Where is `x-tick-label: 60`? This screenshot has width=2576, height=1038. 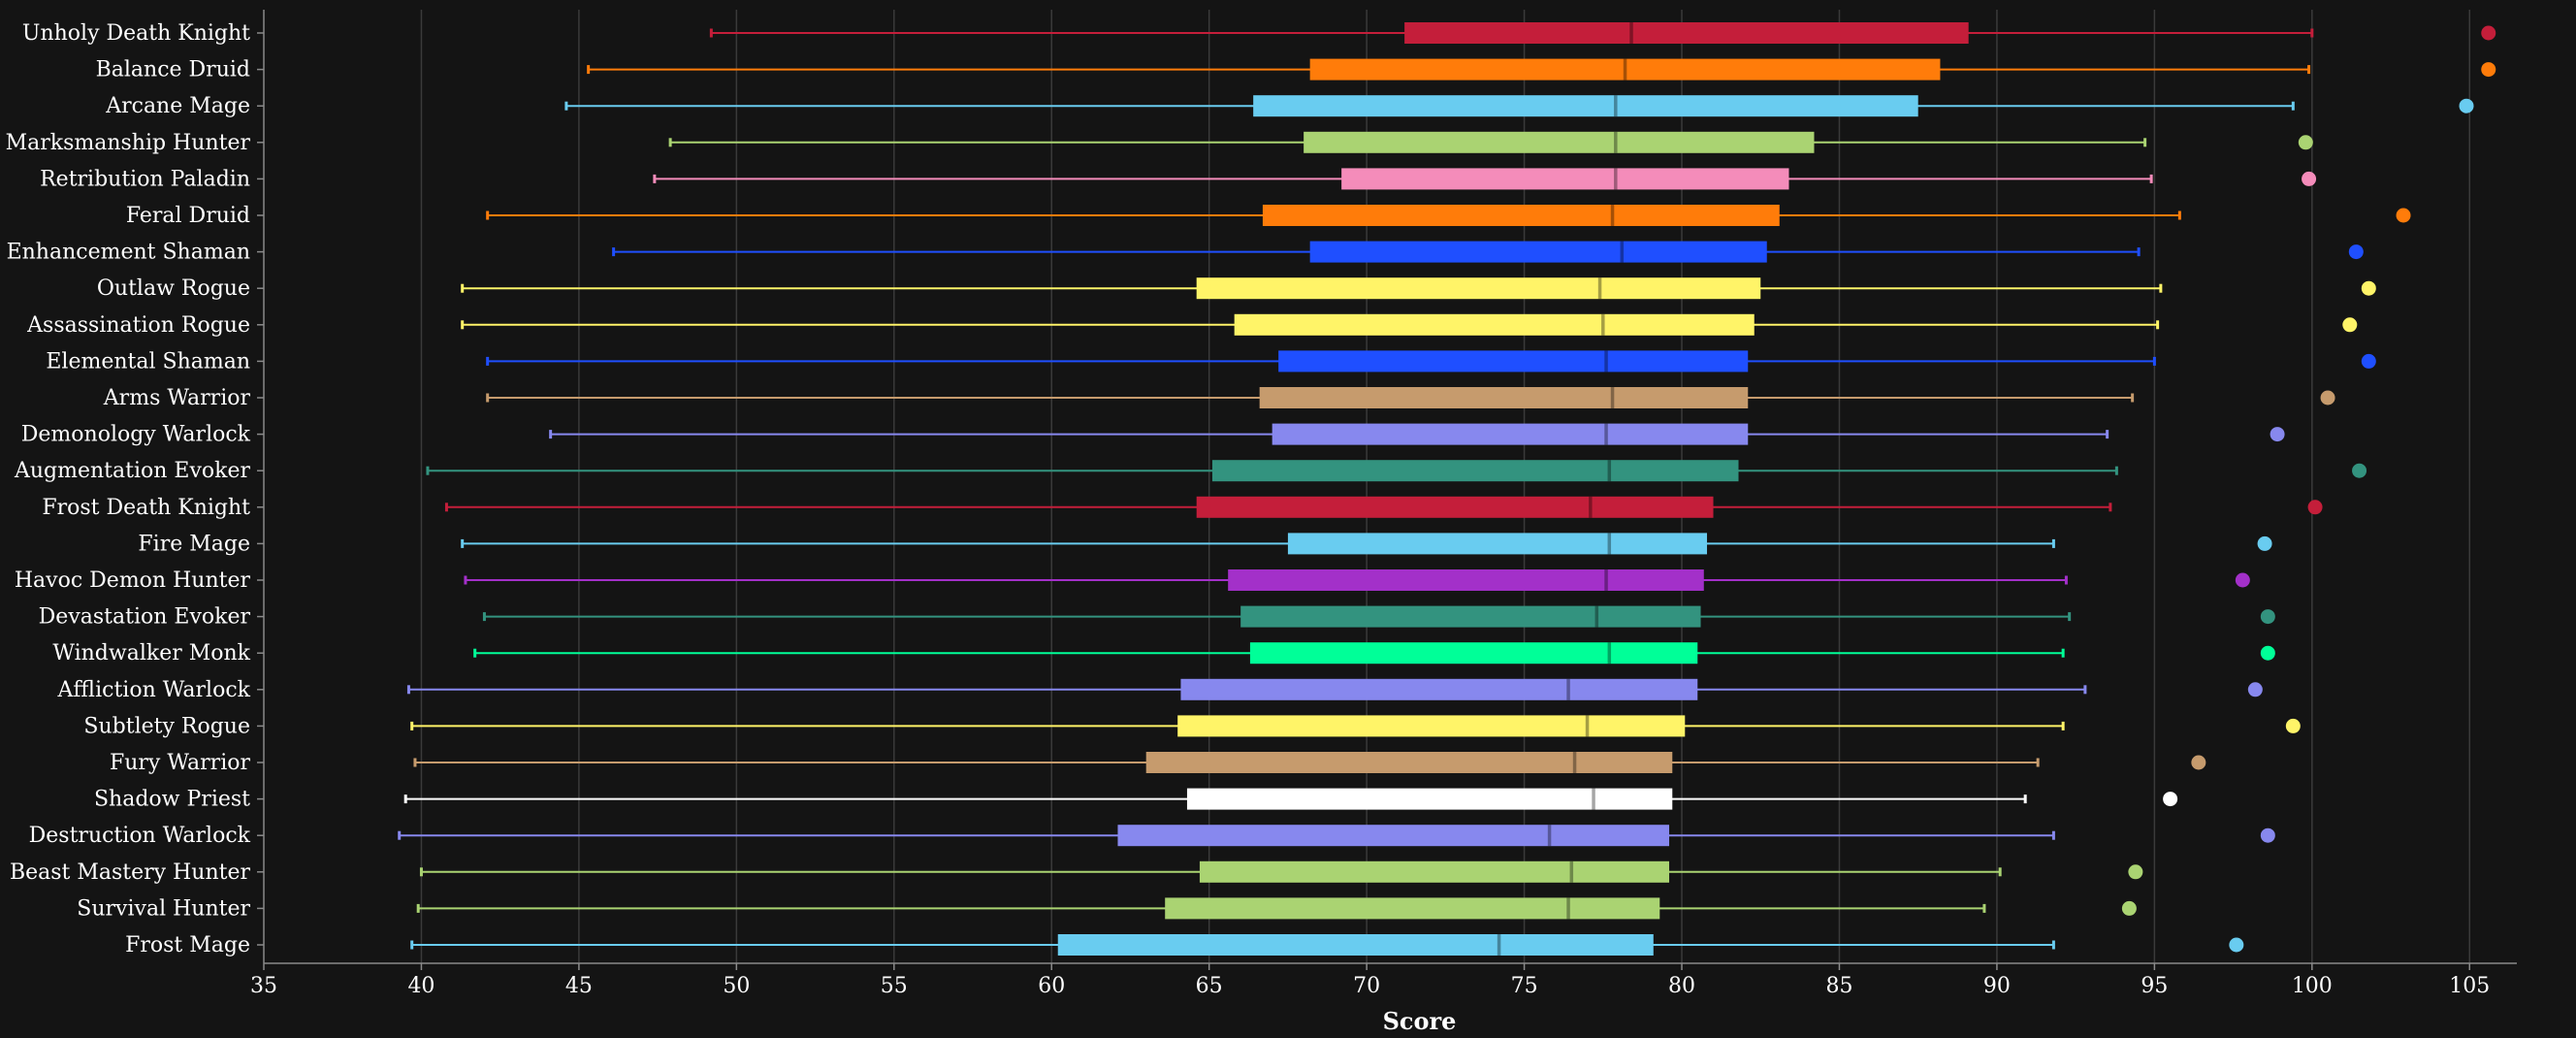
x-tick-label: 60 is located at coordinates (1051, 986).